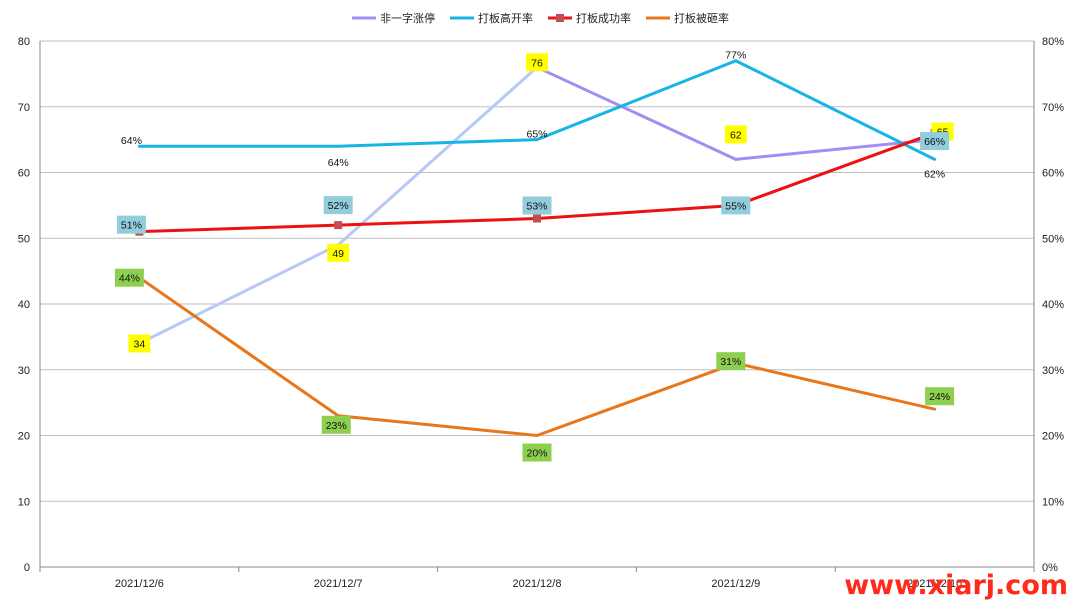 This screenshot has width=1080, height=607. Describe the element at coordinates (1053, 174) in the screenshot. I see `y-right-tick-label: 60%` at that location.